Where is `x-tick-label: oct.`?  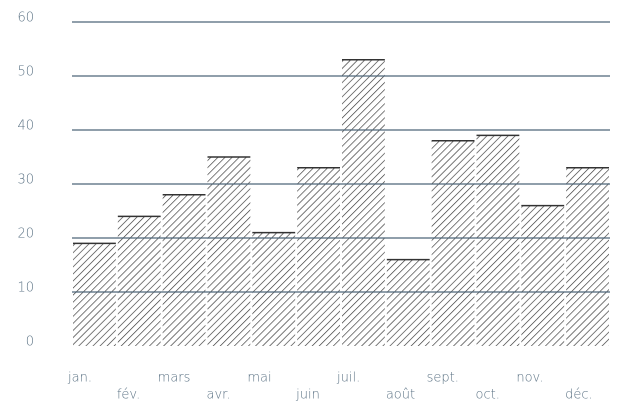
x-tick-label: oct. is located at coordinates (488, 395).